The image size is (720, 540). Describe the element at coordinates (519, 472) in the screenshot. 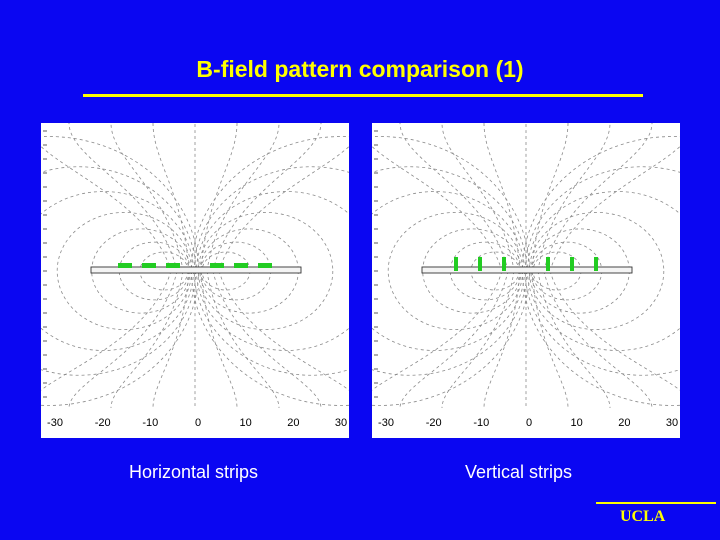

I see `caption-vertical-strips: Vertical strips` at that location.